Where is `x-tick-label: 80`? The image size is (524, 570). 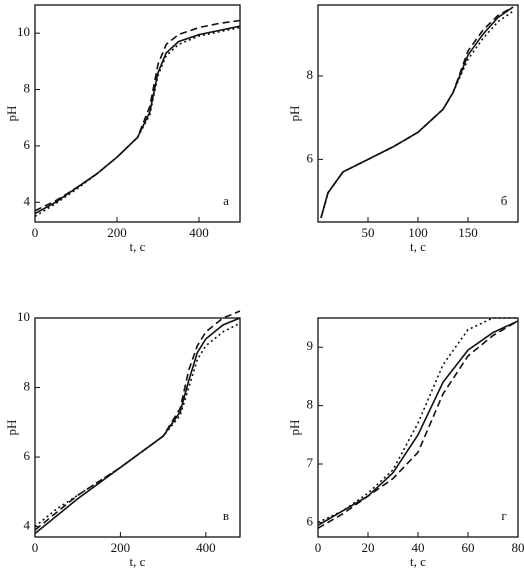 x-tick-label: 80 is located at coordinates (518, 547).